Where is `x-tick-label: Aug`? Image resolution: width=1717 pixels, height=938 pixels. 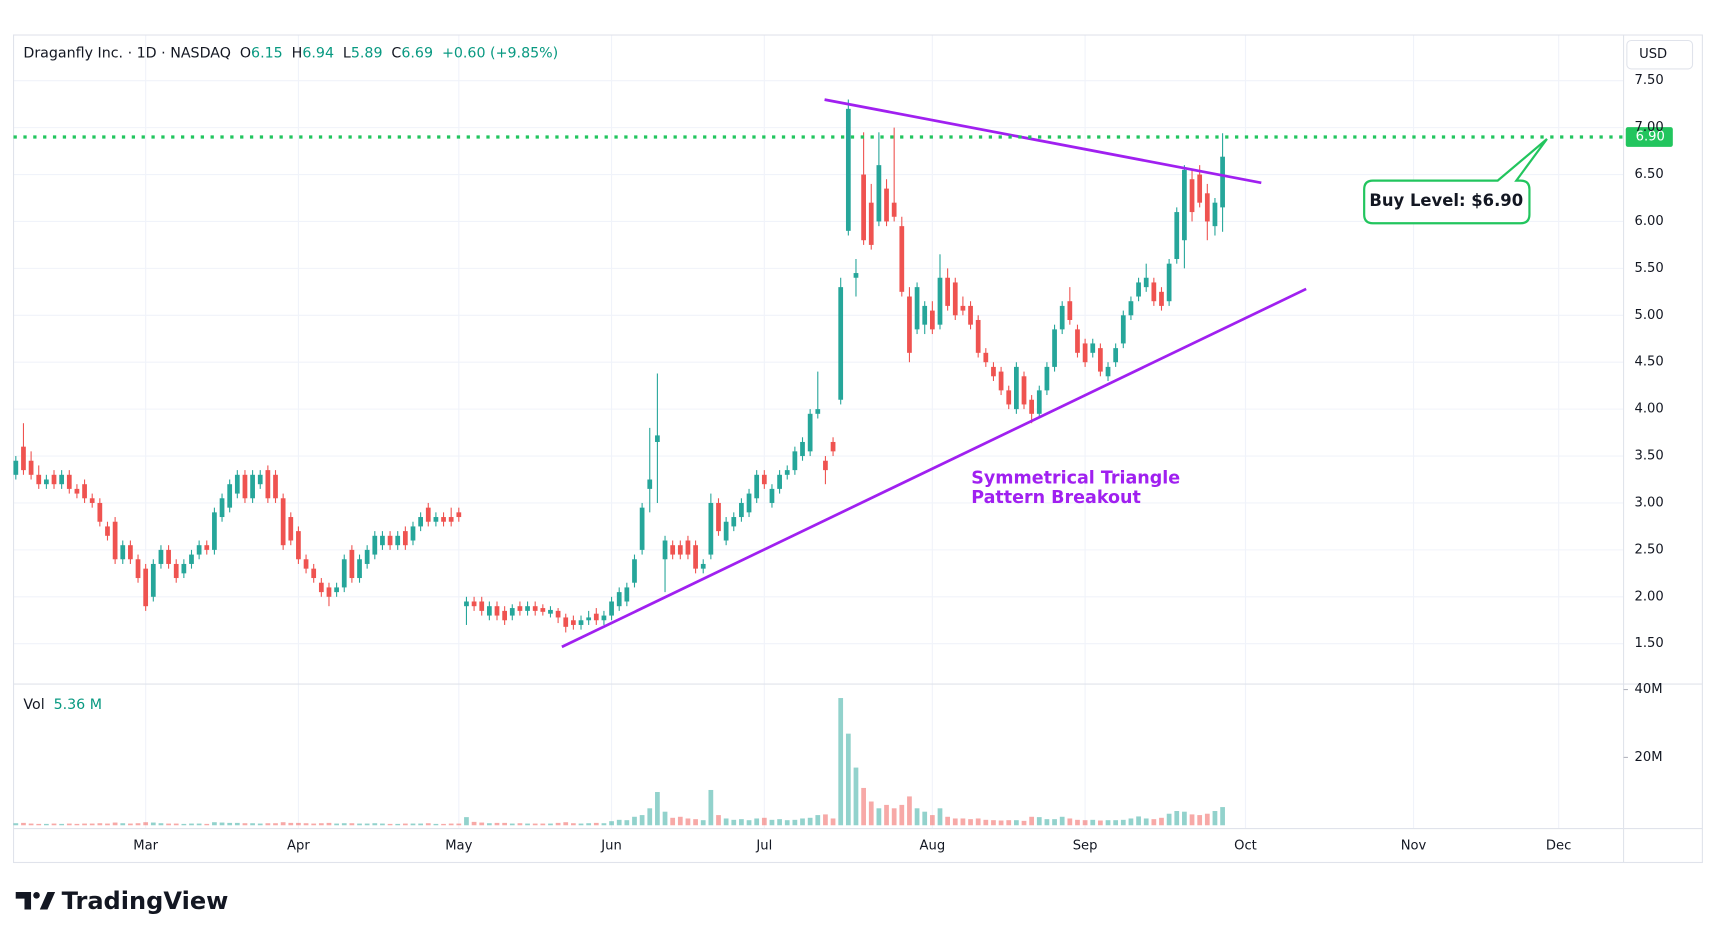 x-tick-label: Aug is located at coordinates (933, 846).